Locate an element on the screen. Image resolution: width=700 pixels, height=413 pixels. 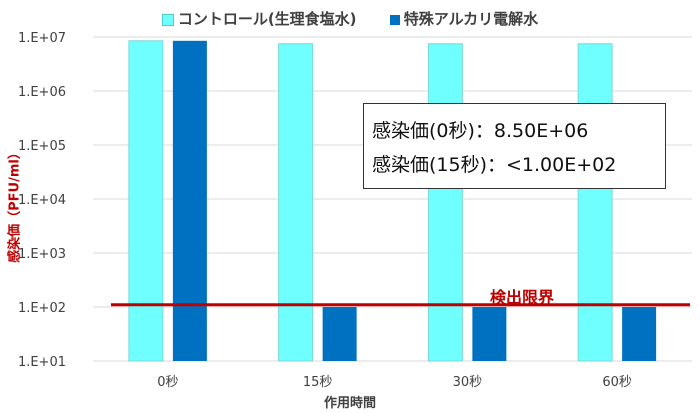
annotation-box: 感染価(0秒)：8.50E+06 感染価(15秒)：<1.00E+02 is located at coordinates (514, 146).